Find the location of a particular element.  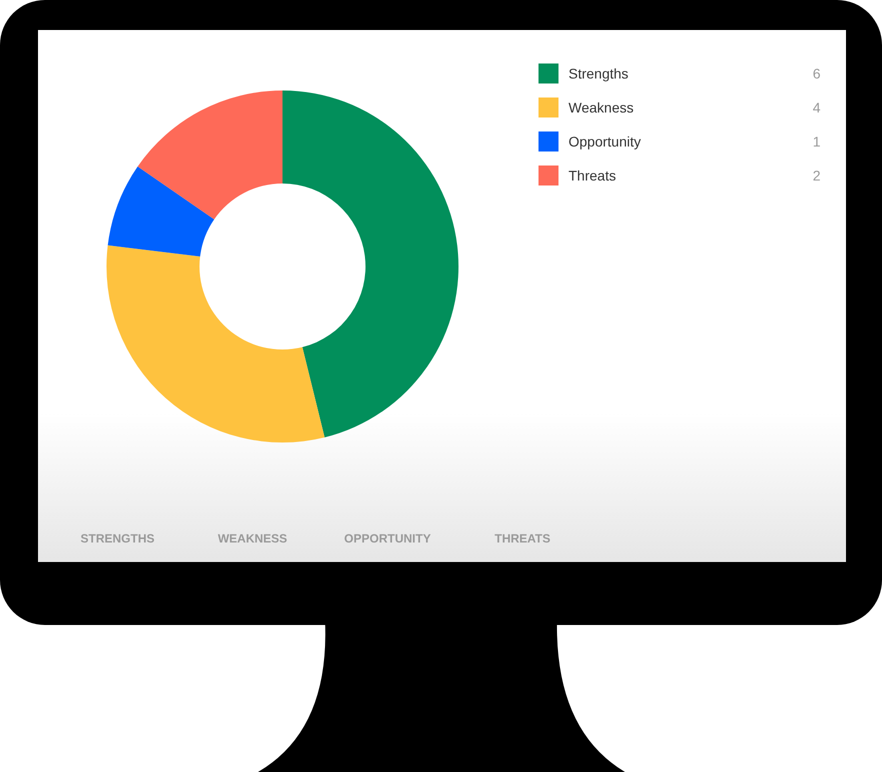

text: WEAKNESS is located at coordinates (253, 539).